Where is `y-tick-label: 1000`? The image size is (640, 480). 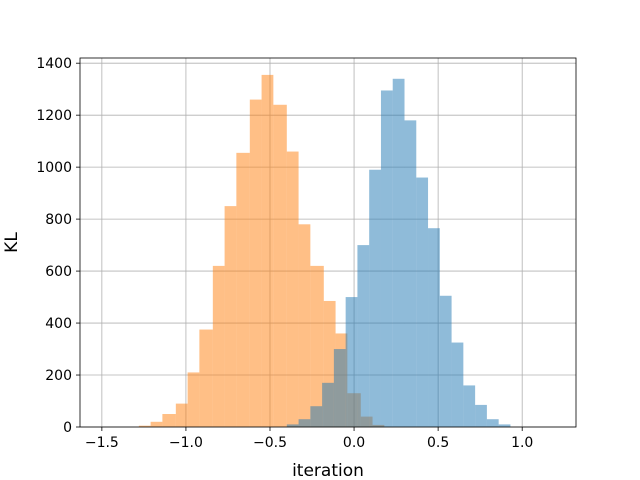
y-tick-label: 1000 is located at coordinates (54, 168).